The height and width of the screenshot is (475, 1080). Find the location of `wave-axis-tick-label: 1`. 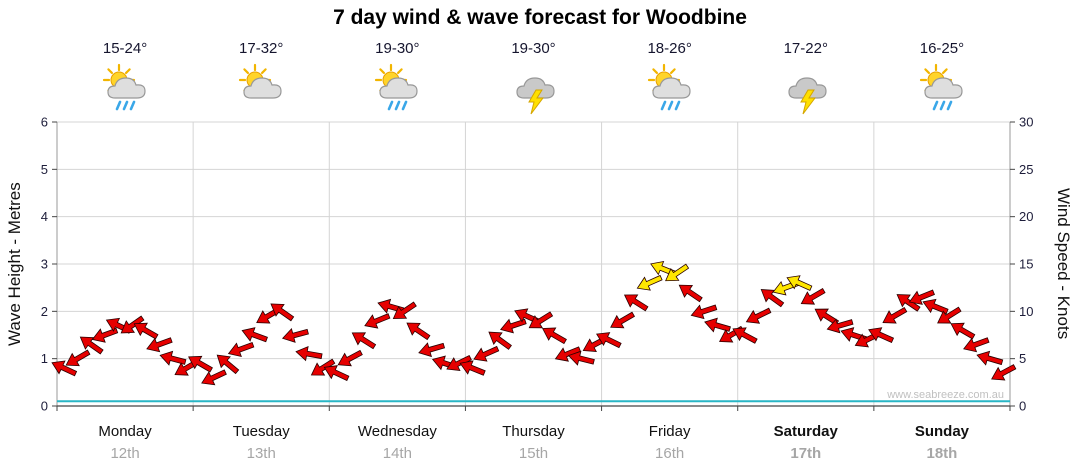

wave-axis-tick-label: 1 is located at coordinates (44, 358).